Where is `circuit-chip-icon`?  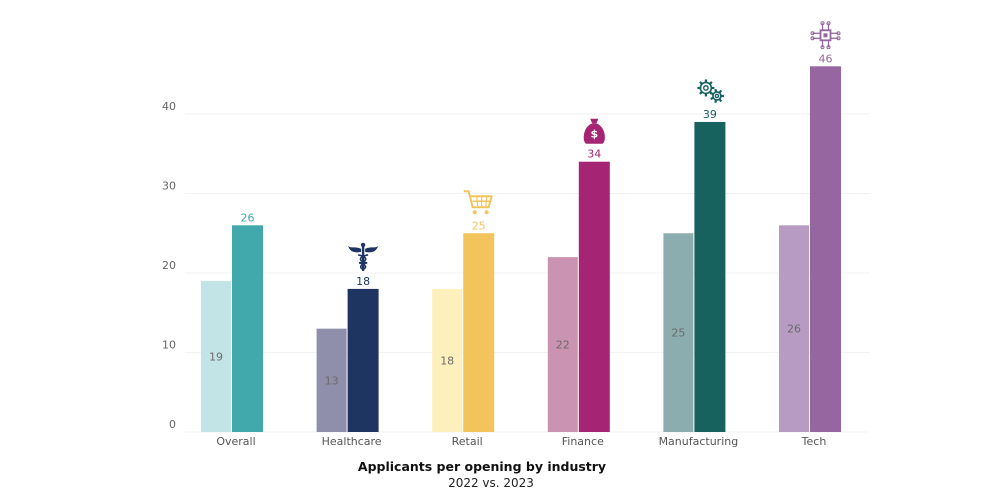
circuit-chip-icon is located at coordinates (825, 35).